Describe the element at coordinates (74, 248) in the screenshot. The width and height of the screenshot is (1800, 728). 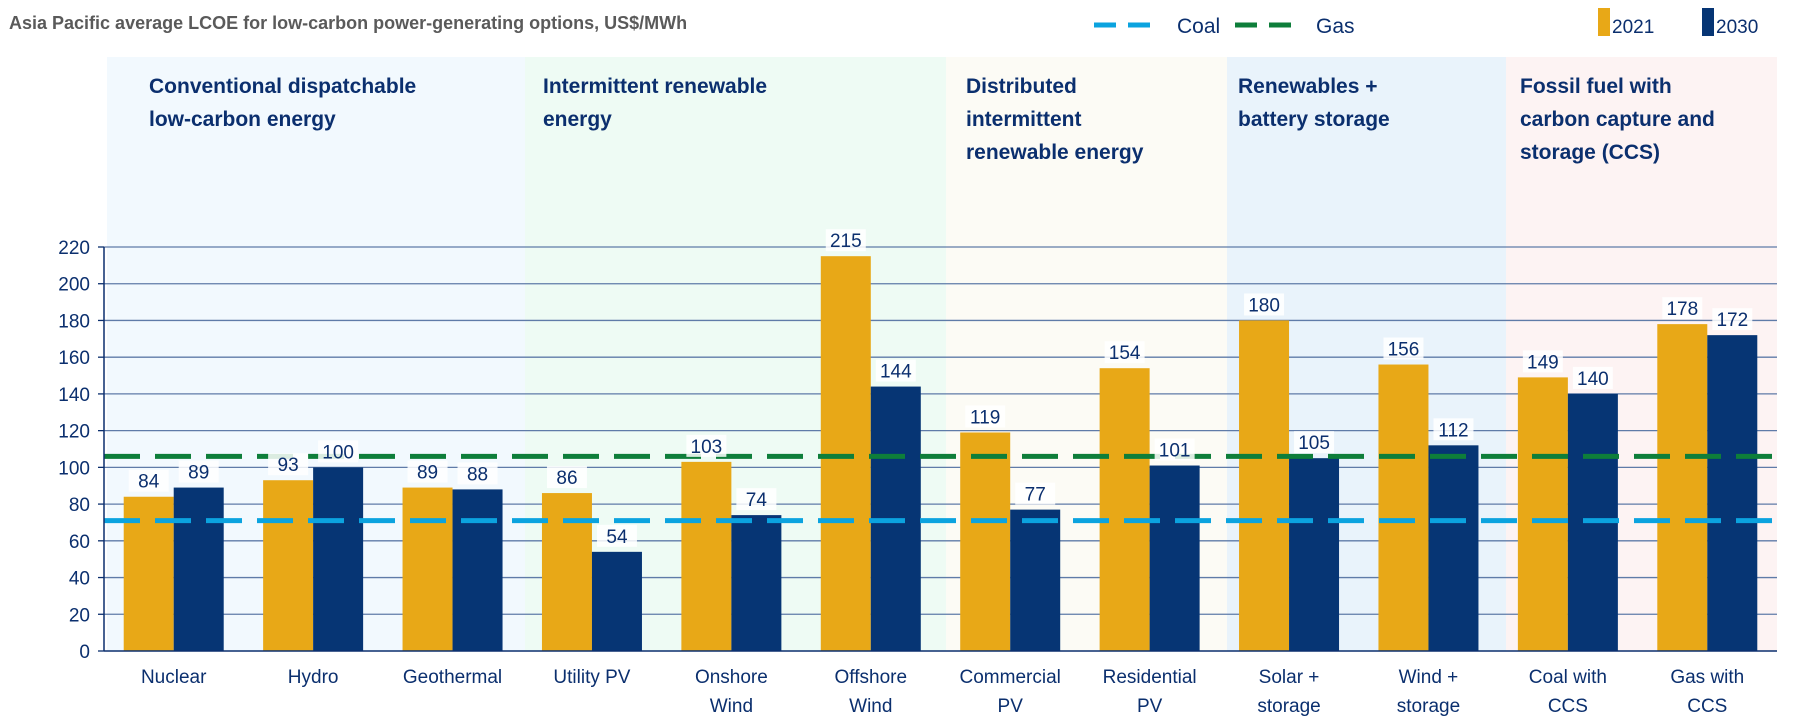
I see `y-tick-label: 220` at that location.